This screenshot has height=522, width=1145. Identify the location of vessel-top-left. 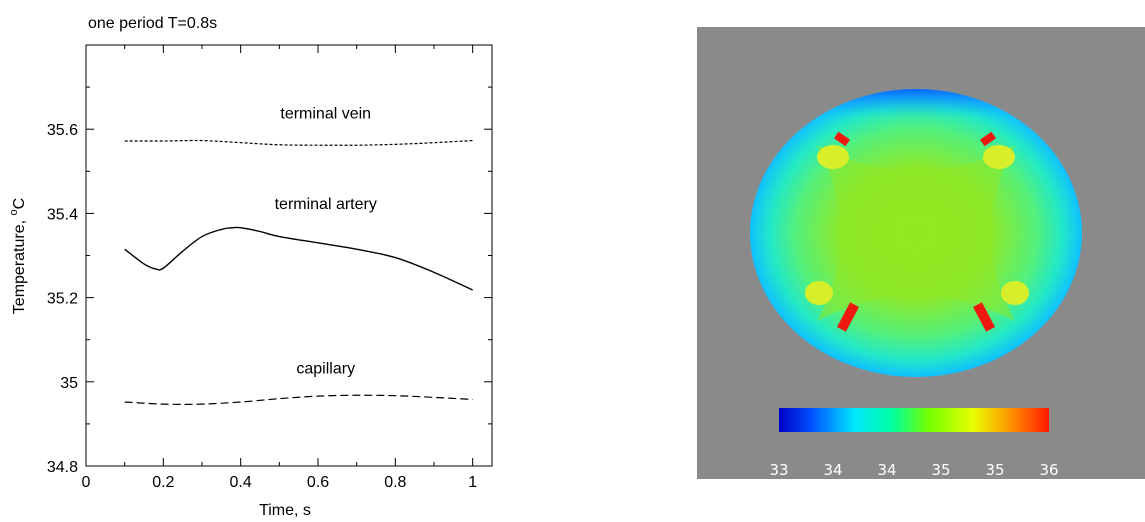
(842, 139).